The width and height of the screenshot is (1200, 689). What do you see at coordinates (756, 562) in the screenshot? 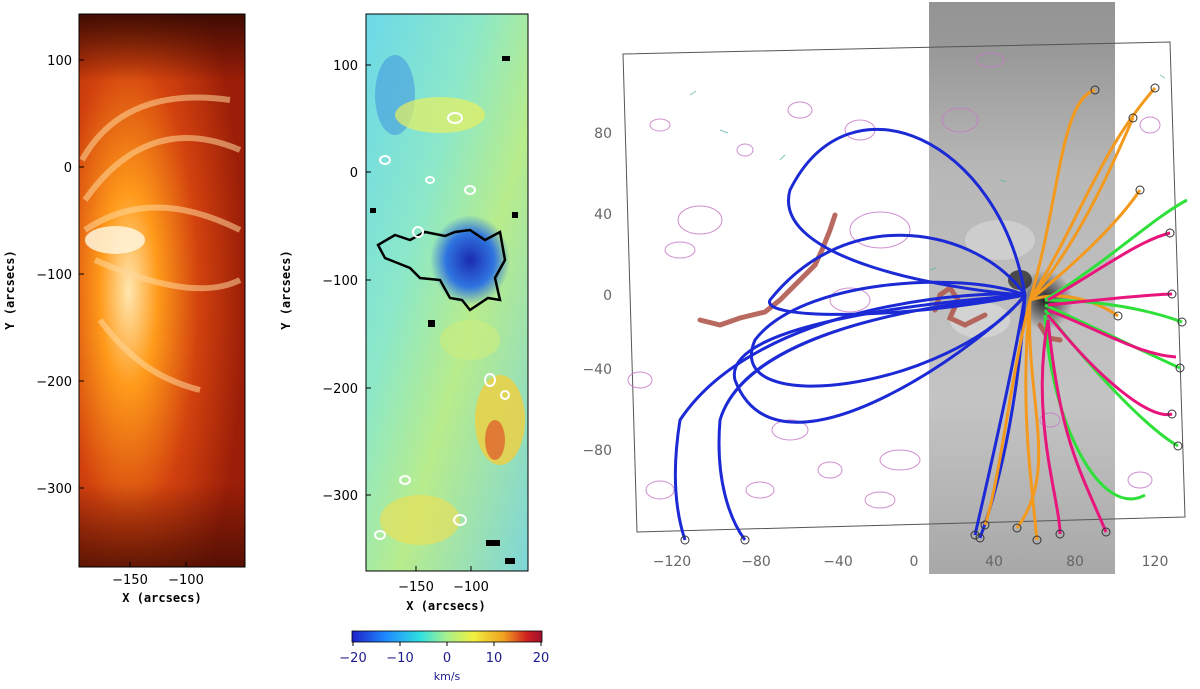
I see `right-xtick-1: −80` at bounding box center [756, 562].